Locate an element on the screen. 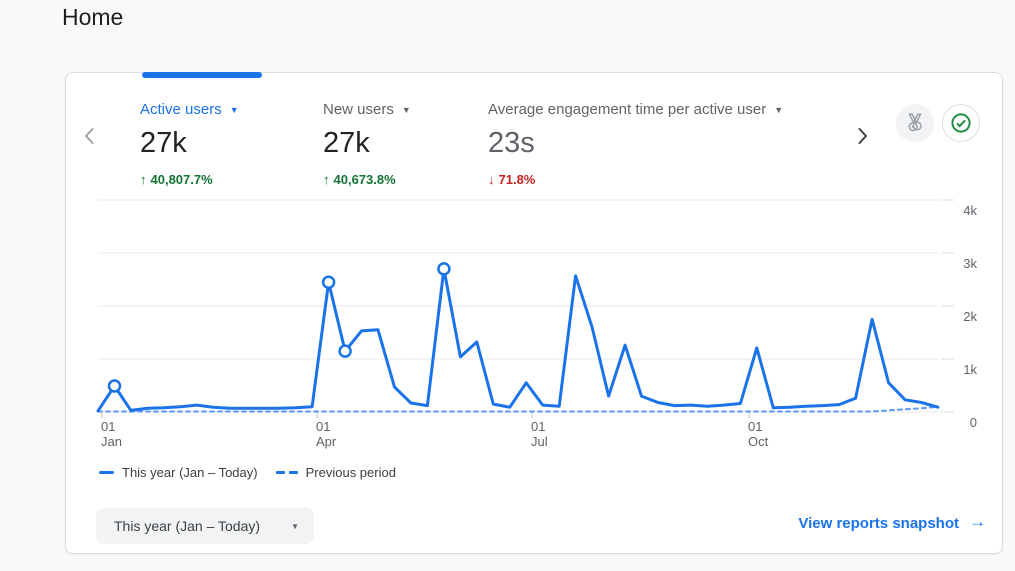 Image resolution: width=1015 pixels, height=571 pixels. y-axis-label: 3k is located at coordinates (970, 263).